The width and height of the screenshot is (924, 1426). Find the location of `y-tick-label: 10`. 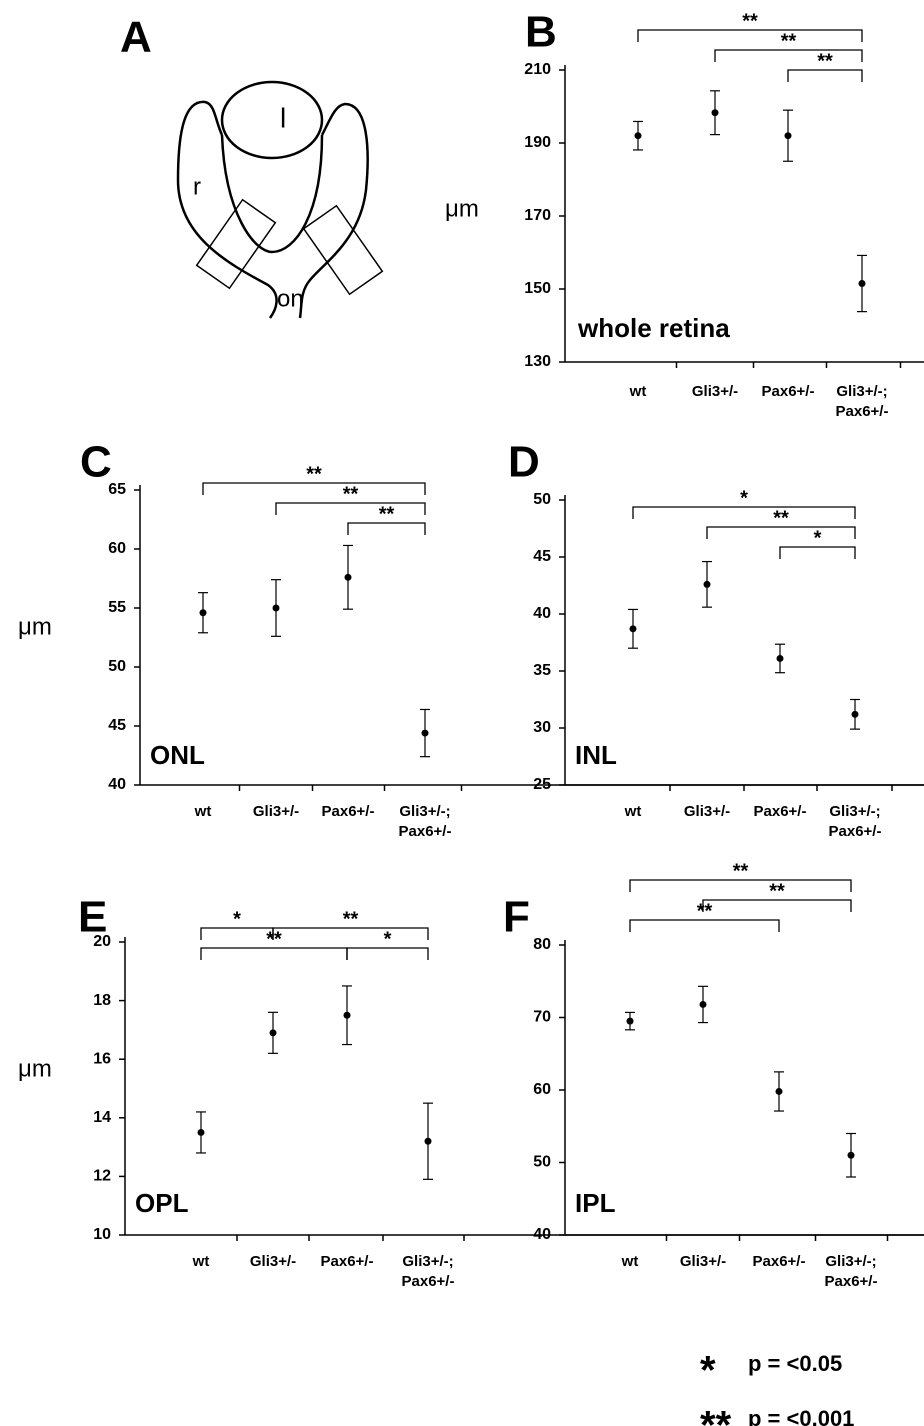

y-tick-label: 10 is located at coordinates (102, 1234).